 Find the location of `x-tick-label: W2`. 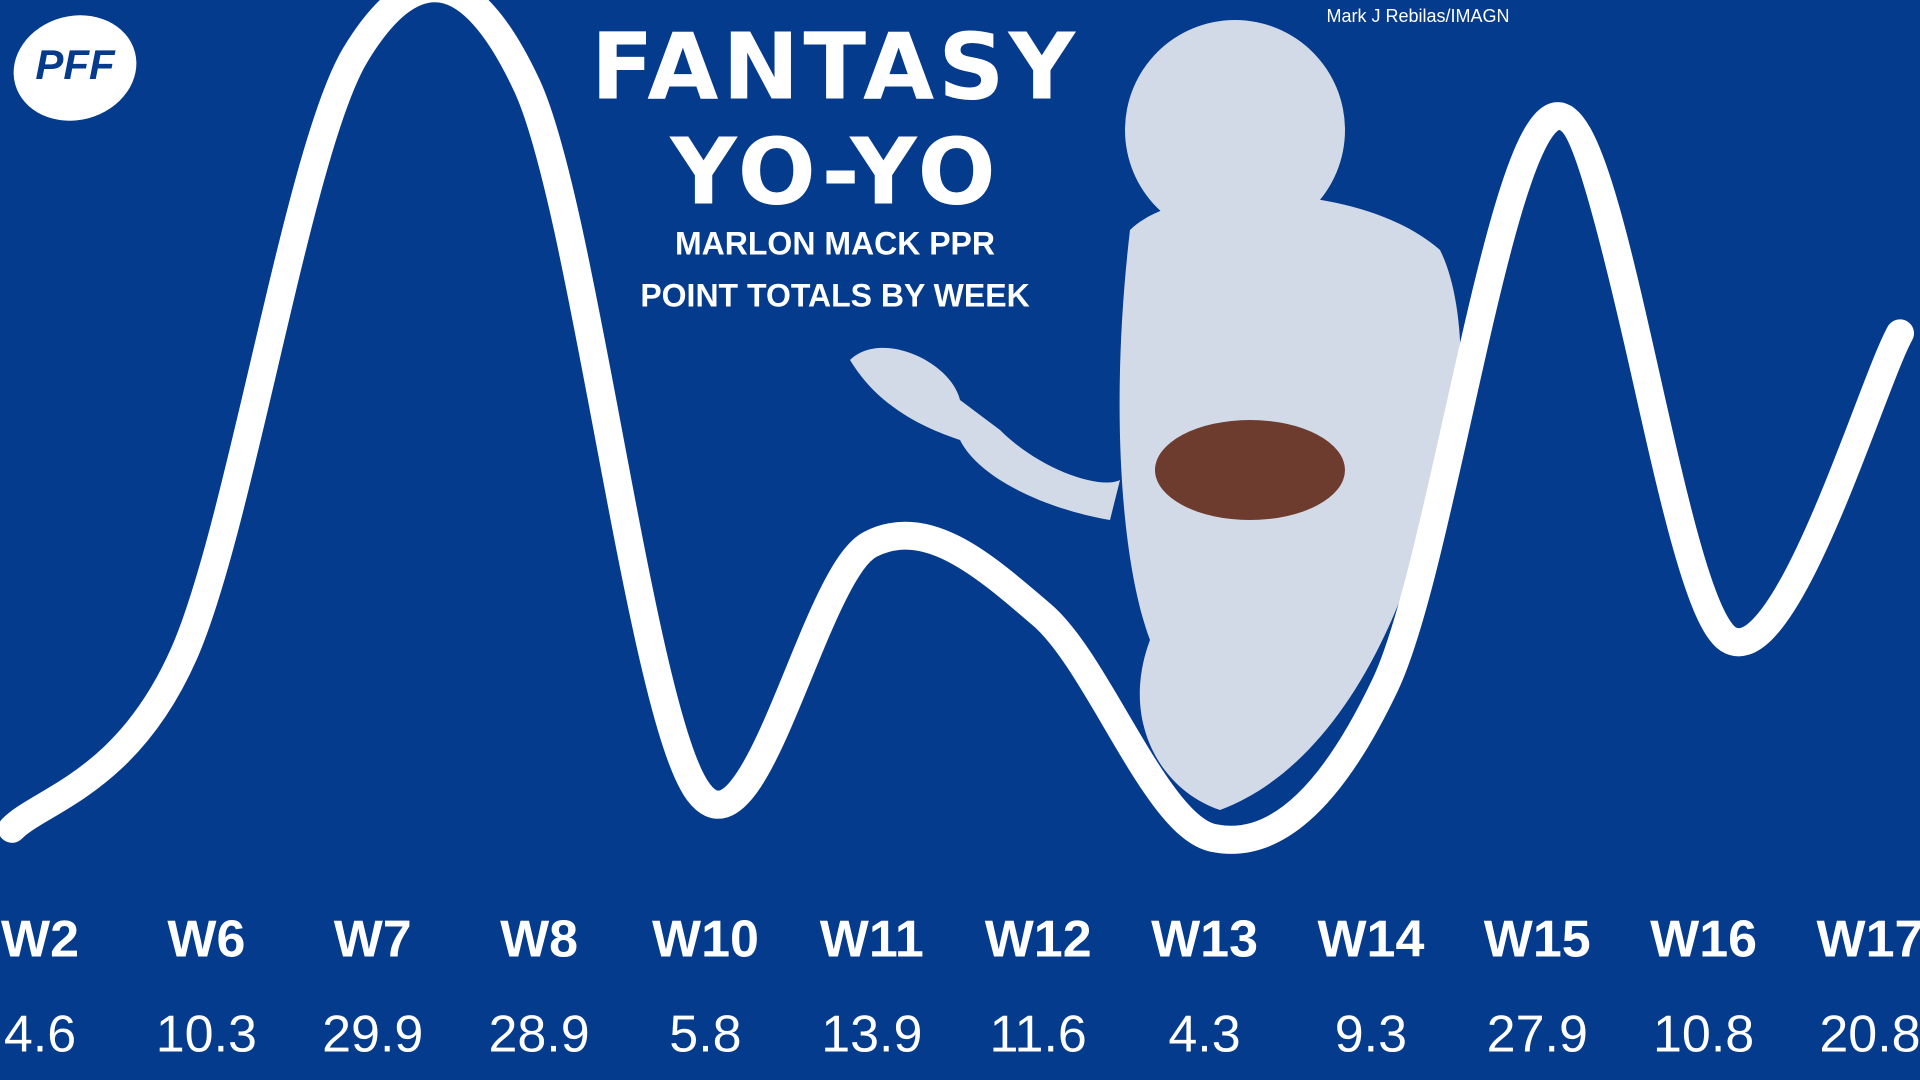

x-tick-label: W2 is located at coordinates (40, 940).